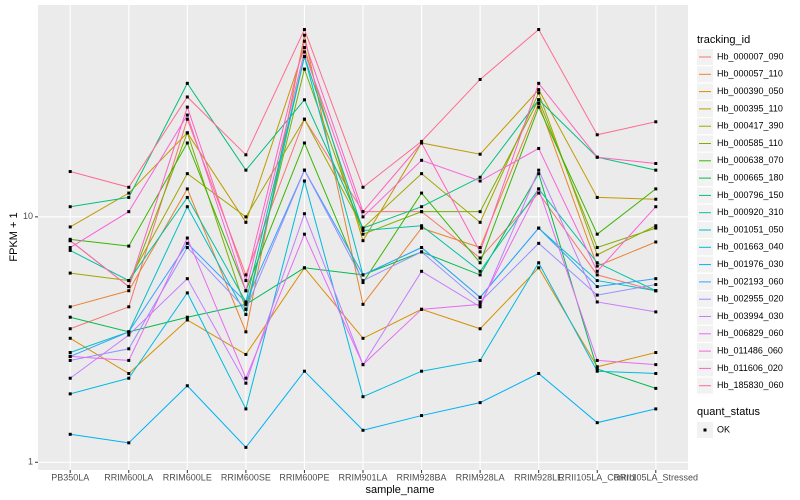  Describe the element at coordinates (656, 477) in the screenshot. I see `x-tick-label: RRII105LA_Stressed` at that location.